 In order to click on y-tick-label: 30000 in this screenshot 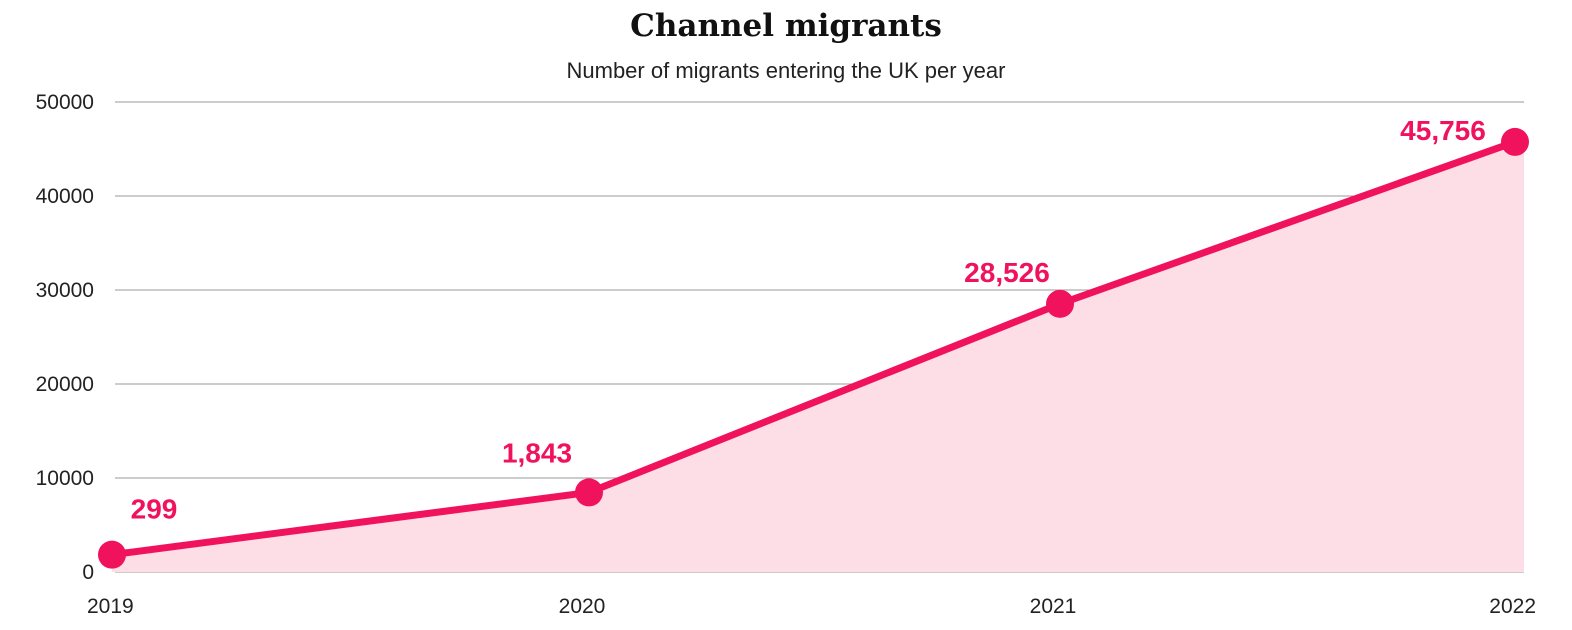, I will do `click(65, 290)`.